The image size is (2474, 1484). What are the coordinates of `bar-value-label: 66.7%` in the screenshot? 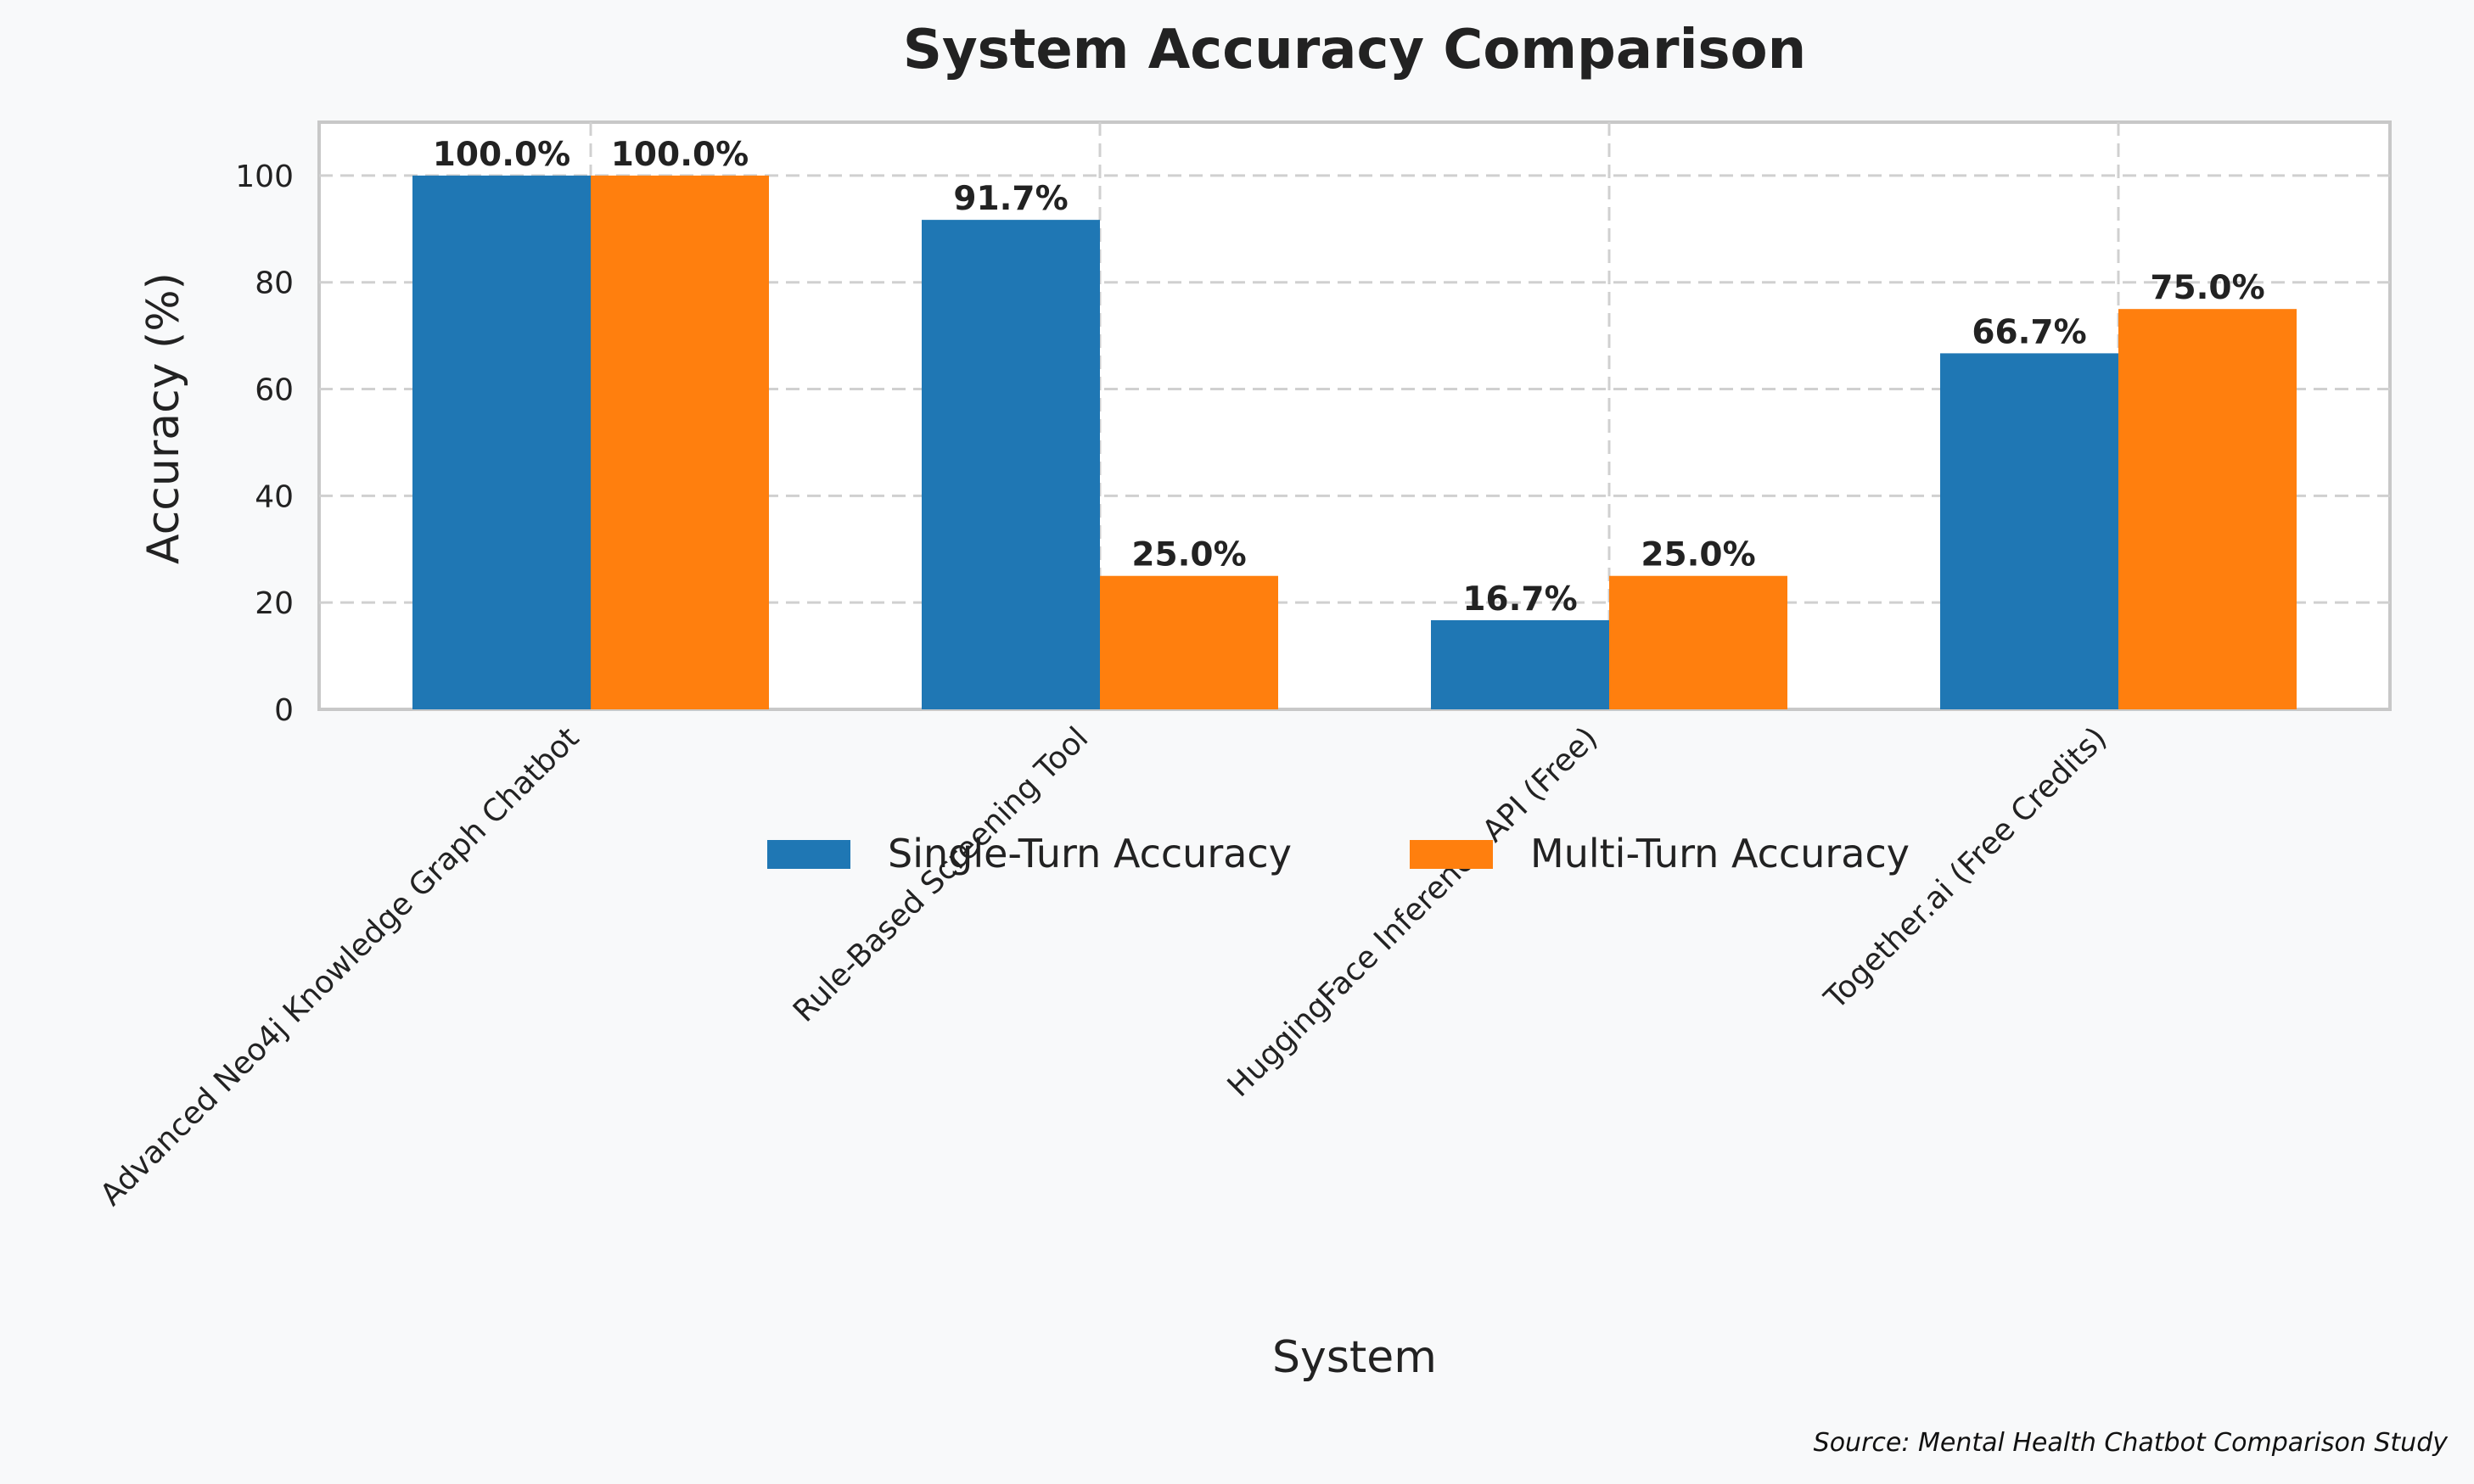 It's located at (2029, 332).